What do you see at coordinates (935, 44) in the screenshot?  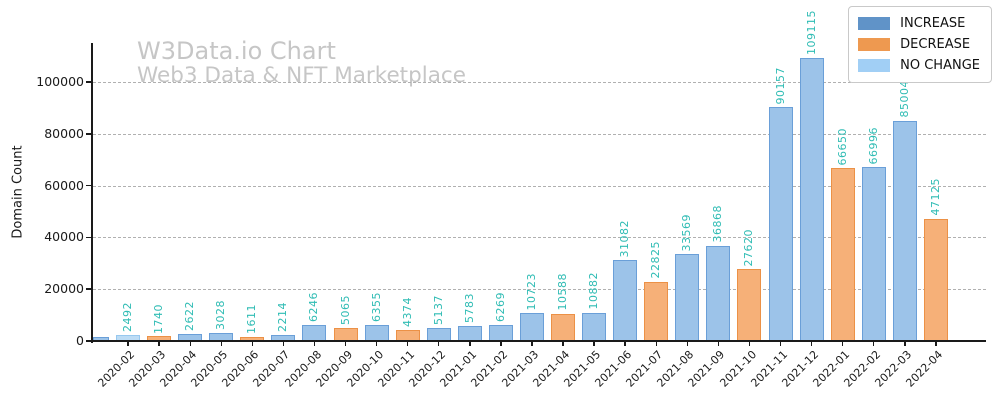 I see `legend-label-decrease: DECREASE` at bounding box center [935, 44].